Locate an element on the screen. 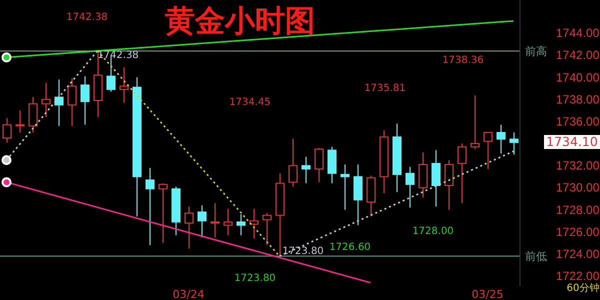 Image resolution: width=600 pixels, height=300 pixels. y-tick-label: 1744.00 is located at coordinates (578, 33).